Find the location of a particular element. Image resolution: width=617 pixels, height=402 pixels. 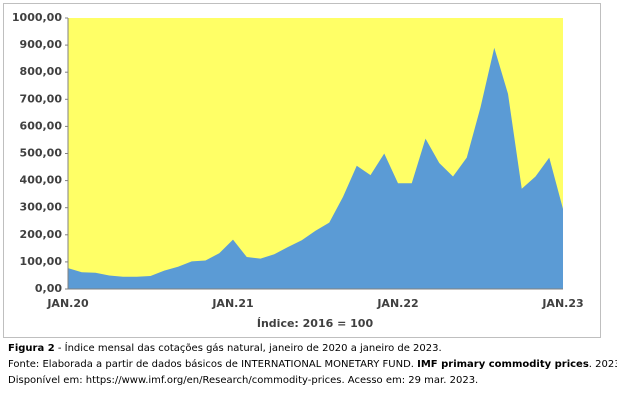

x-tick-label: JAN.21 is located at coordinates (232, 303).